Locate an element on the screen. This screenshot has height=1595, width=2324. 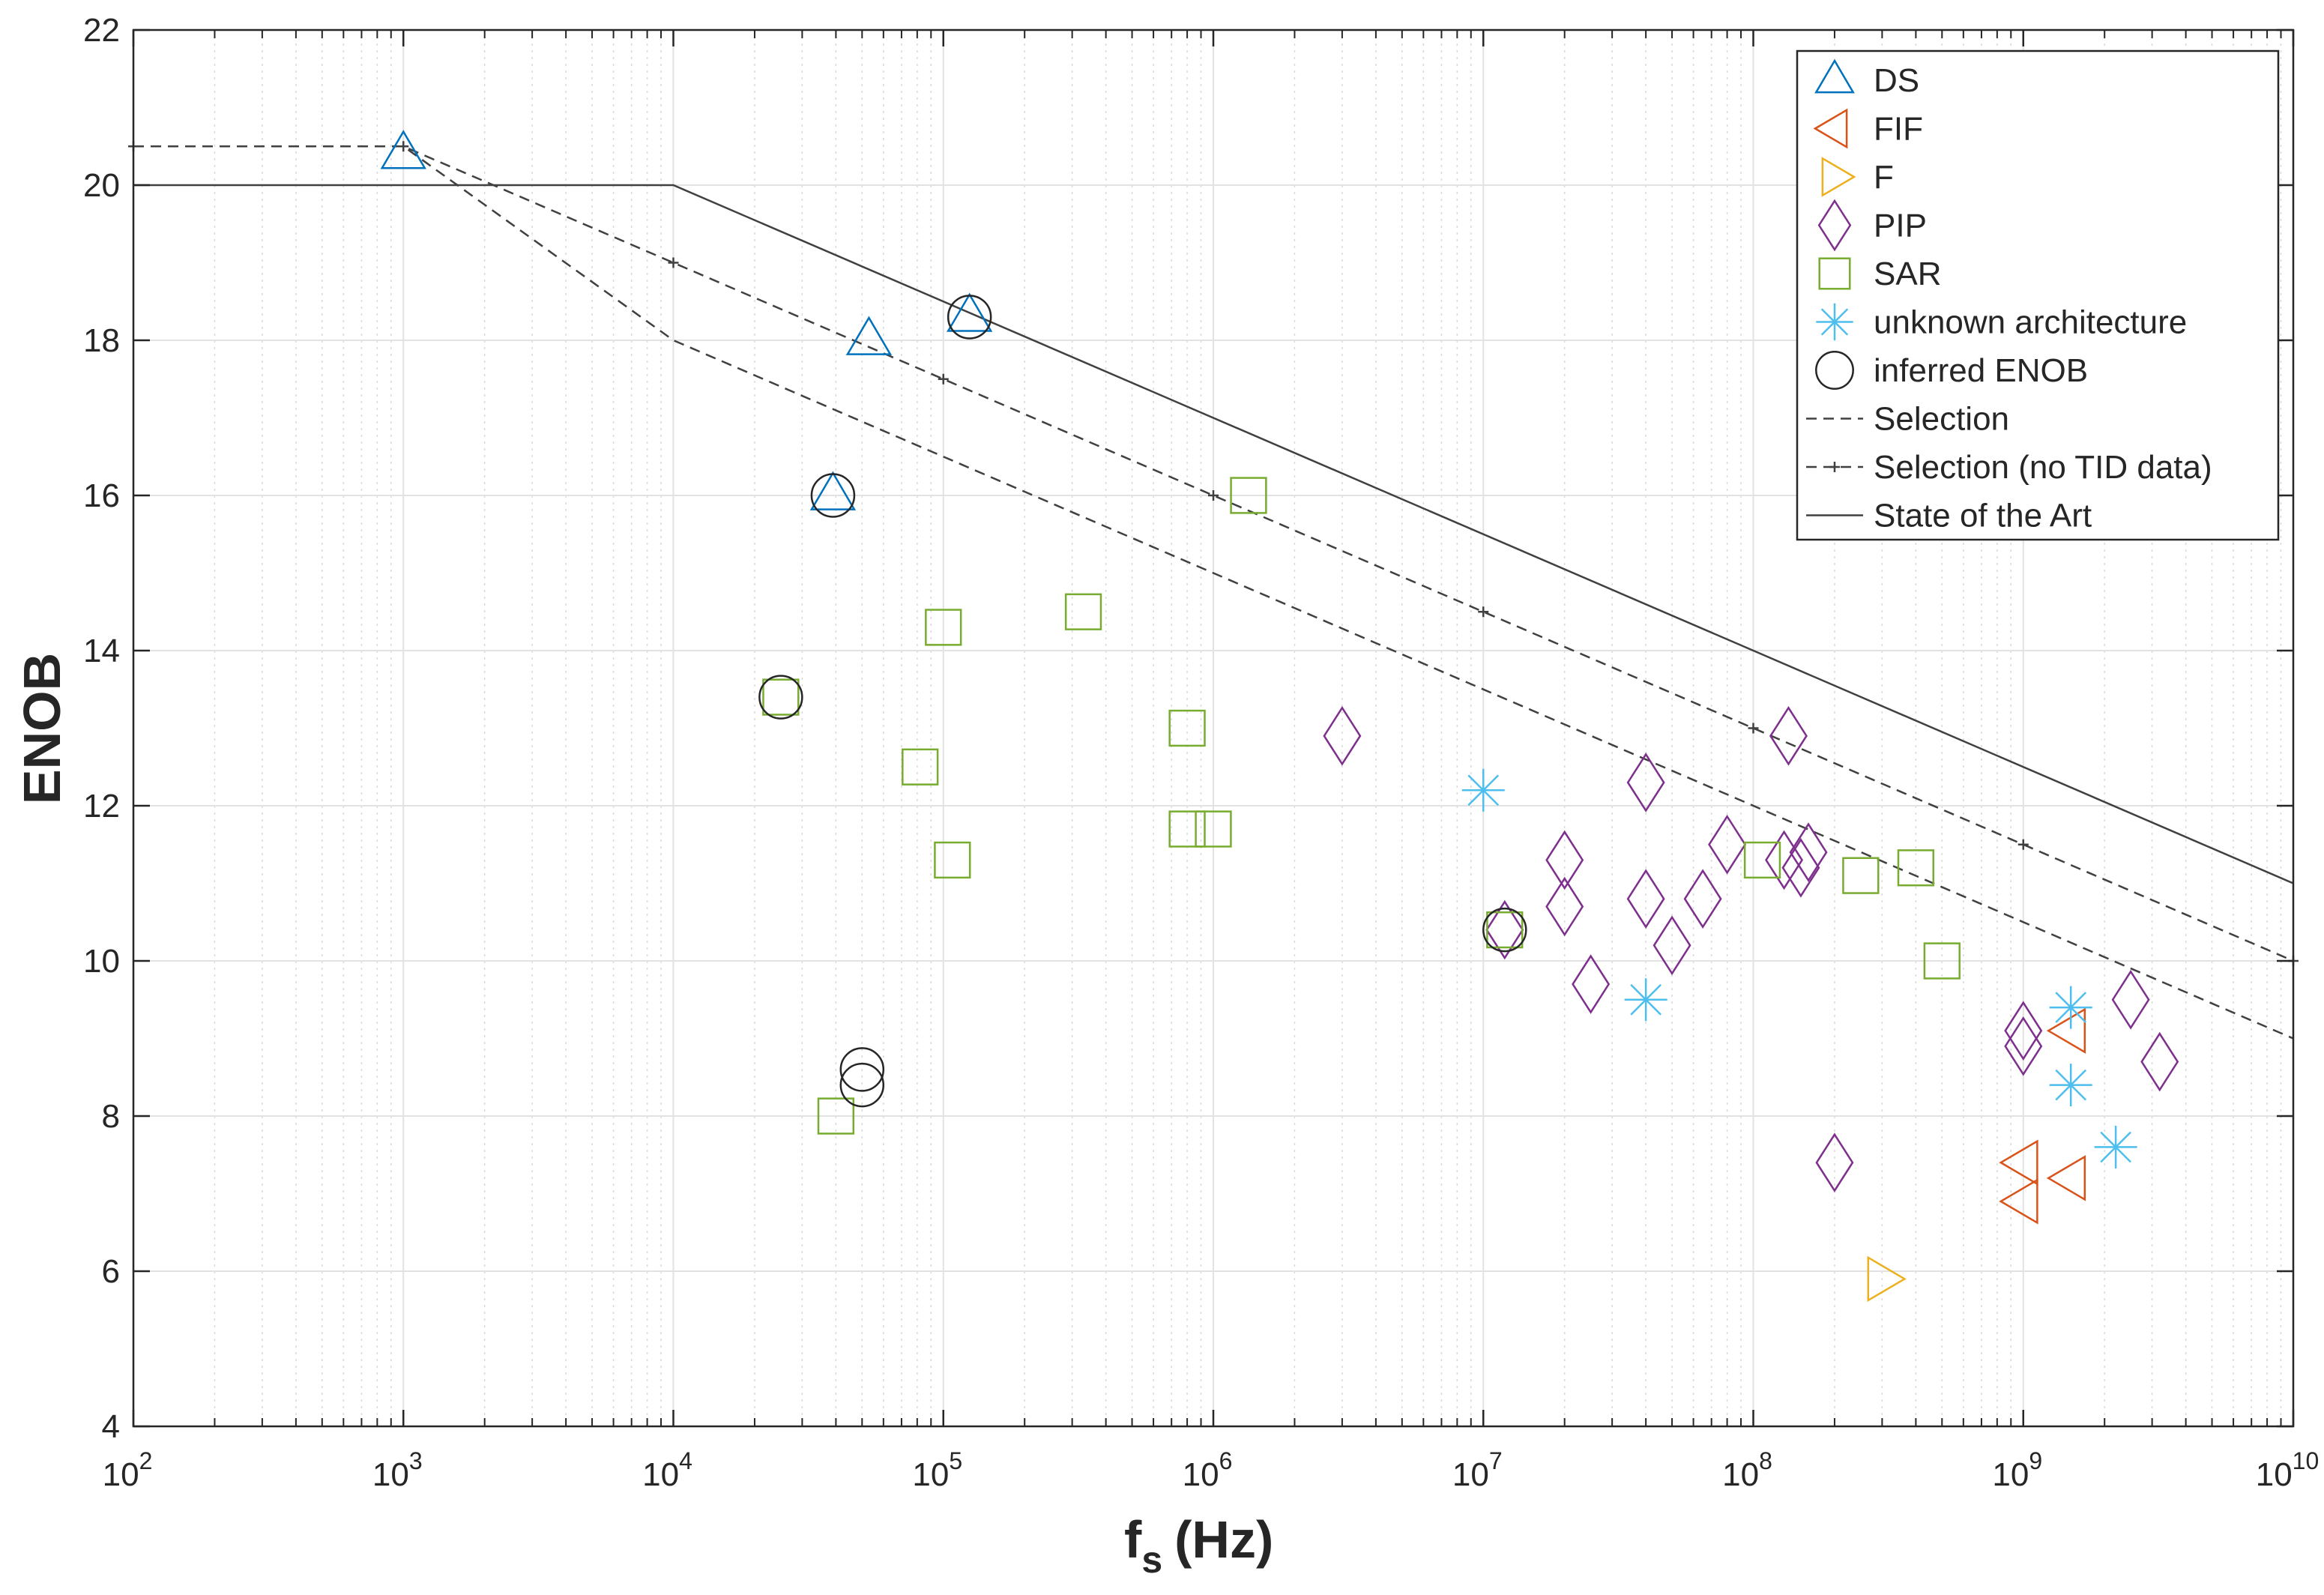
legend-marker-triangle-right is located at coordinates (1838, 177).